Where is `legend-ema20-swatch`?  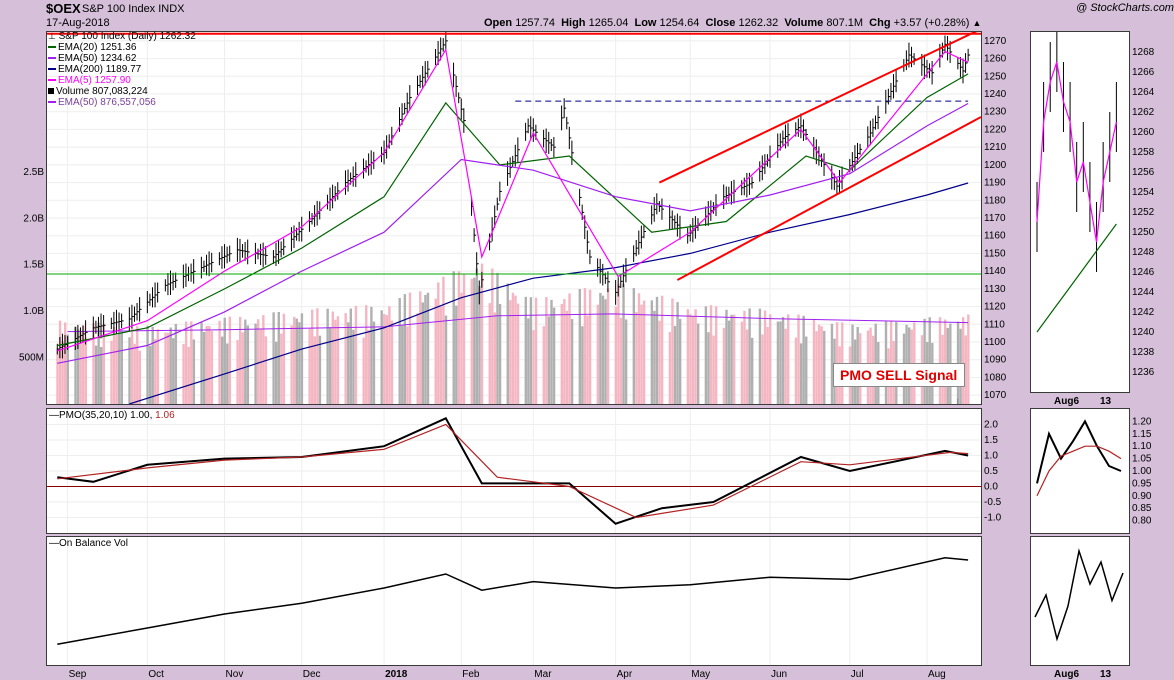 legend-ema20-swatch is located at coordinates (52, 47).